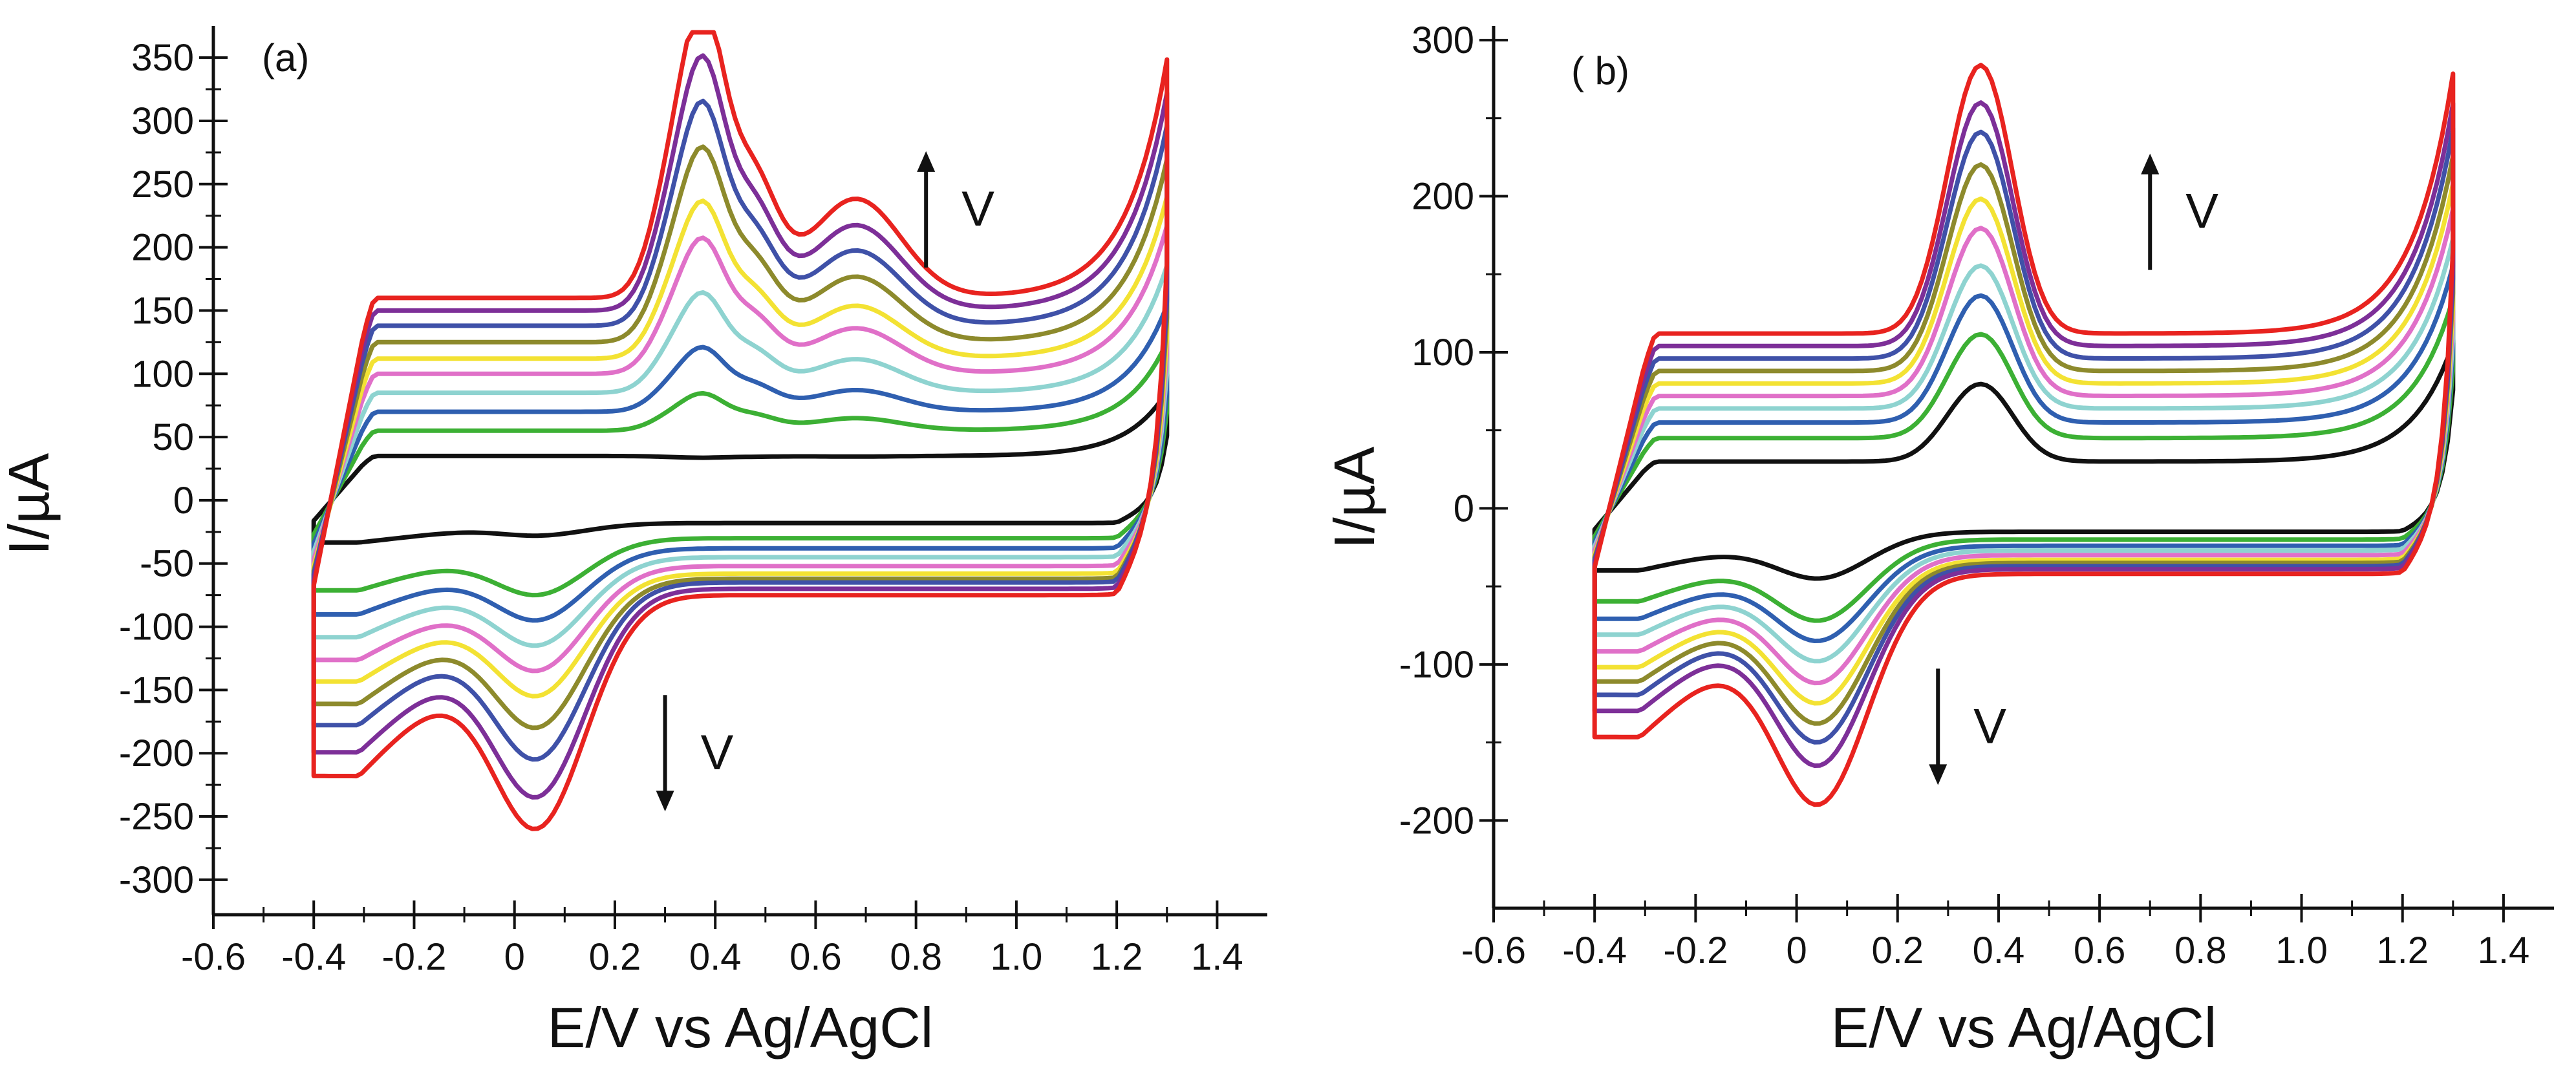  I want to click on panel-label: (a), so click(285, 58).